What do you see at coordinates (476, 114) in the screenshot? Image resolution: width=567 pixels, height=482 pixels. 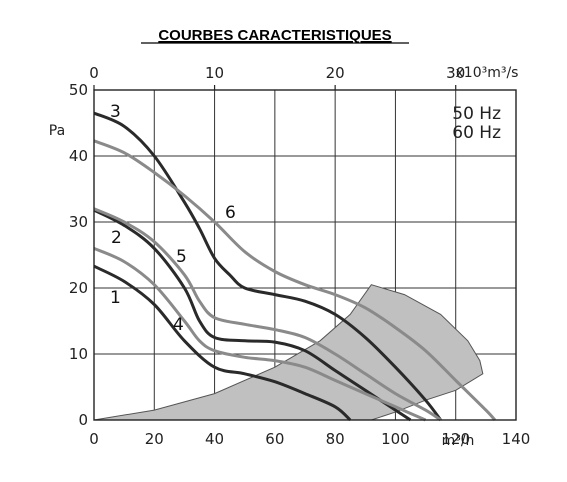 I see `legend-50hz: 50 Hz` at bounding box center [476, 114].